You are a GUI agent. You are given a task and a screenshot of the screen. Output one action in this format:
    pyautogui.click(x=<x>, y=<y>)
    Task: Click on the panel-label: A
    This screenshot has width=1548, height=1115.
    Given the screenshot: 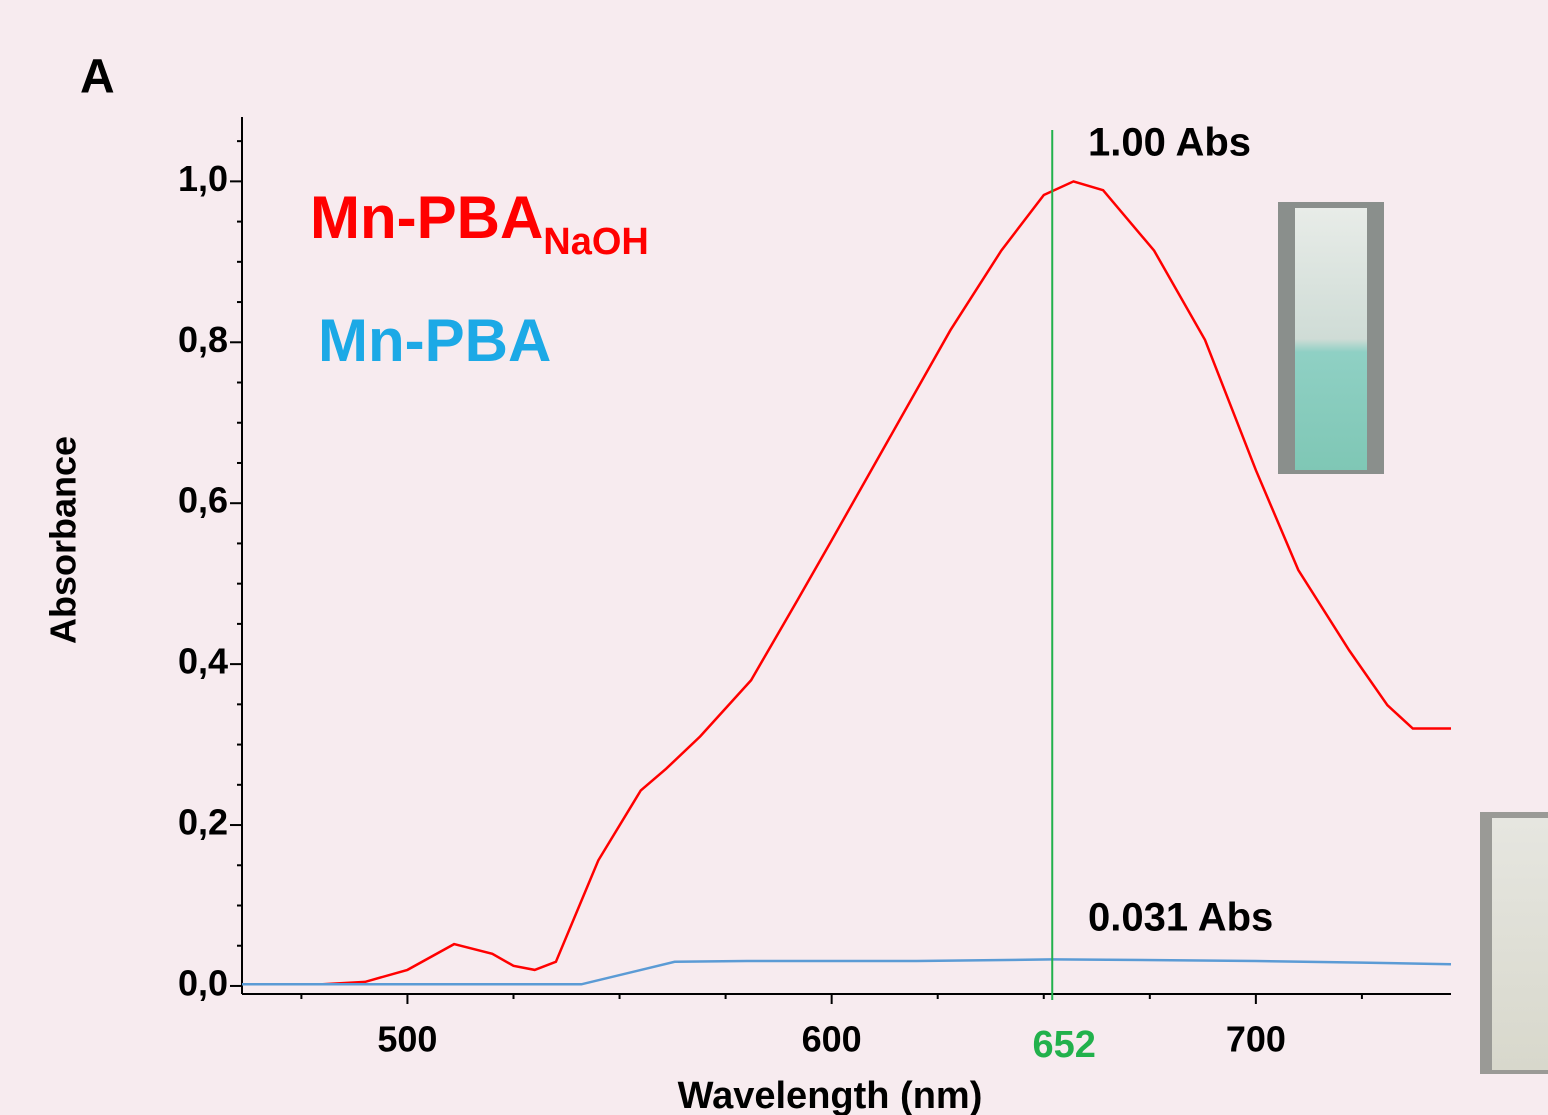 What is the action you would take?
    pyautogui.click(x=97, y=77)
    